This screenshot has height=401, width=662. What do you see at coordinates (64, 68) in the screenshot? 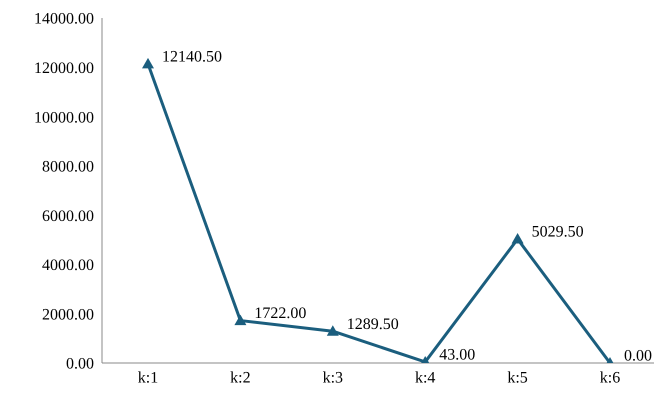
I see `y-tick-label: 12000.00` at bounding box center [64, 68].